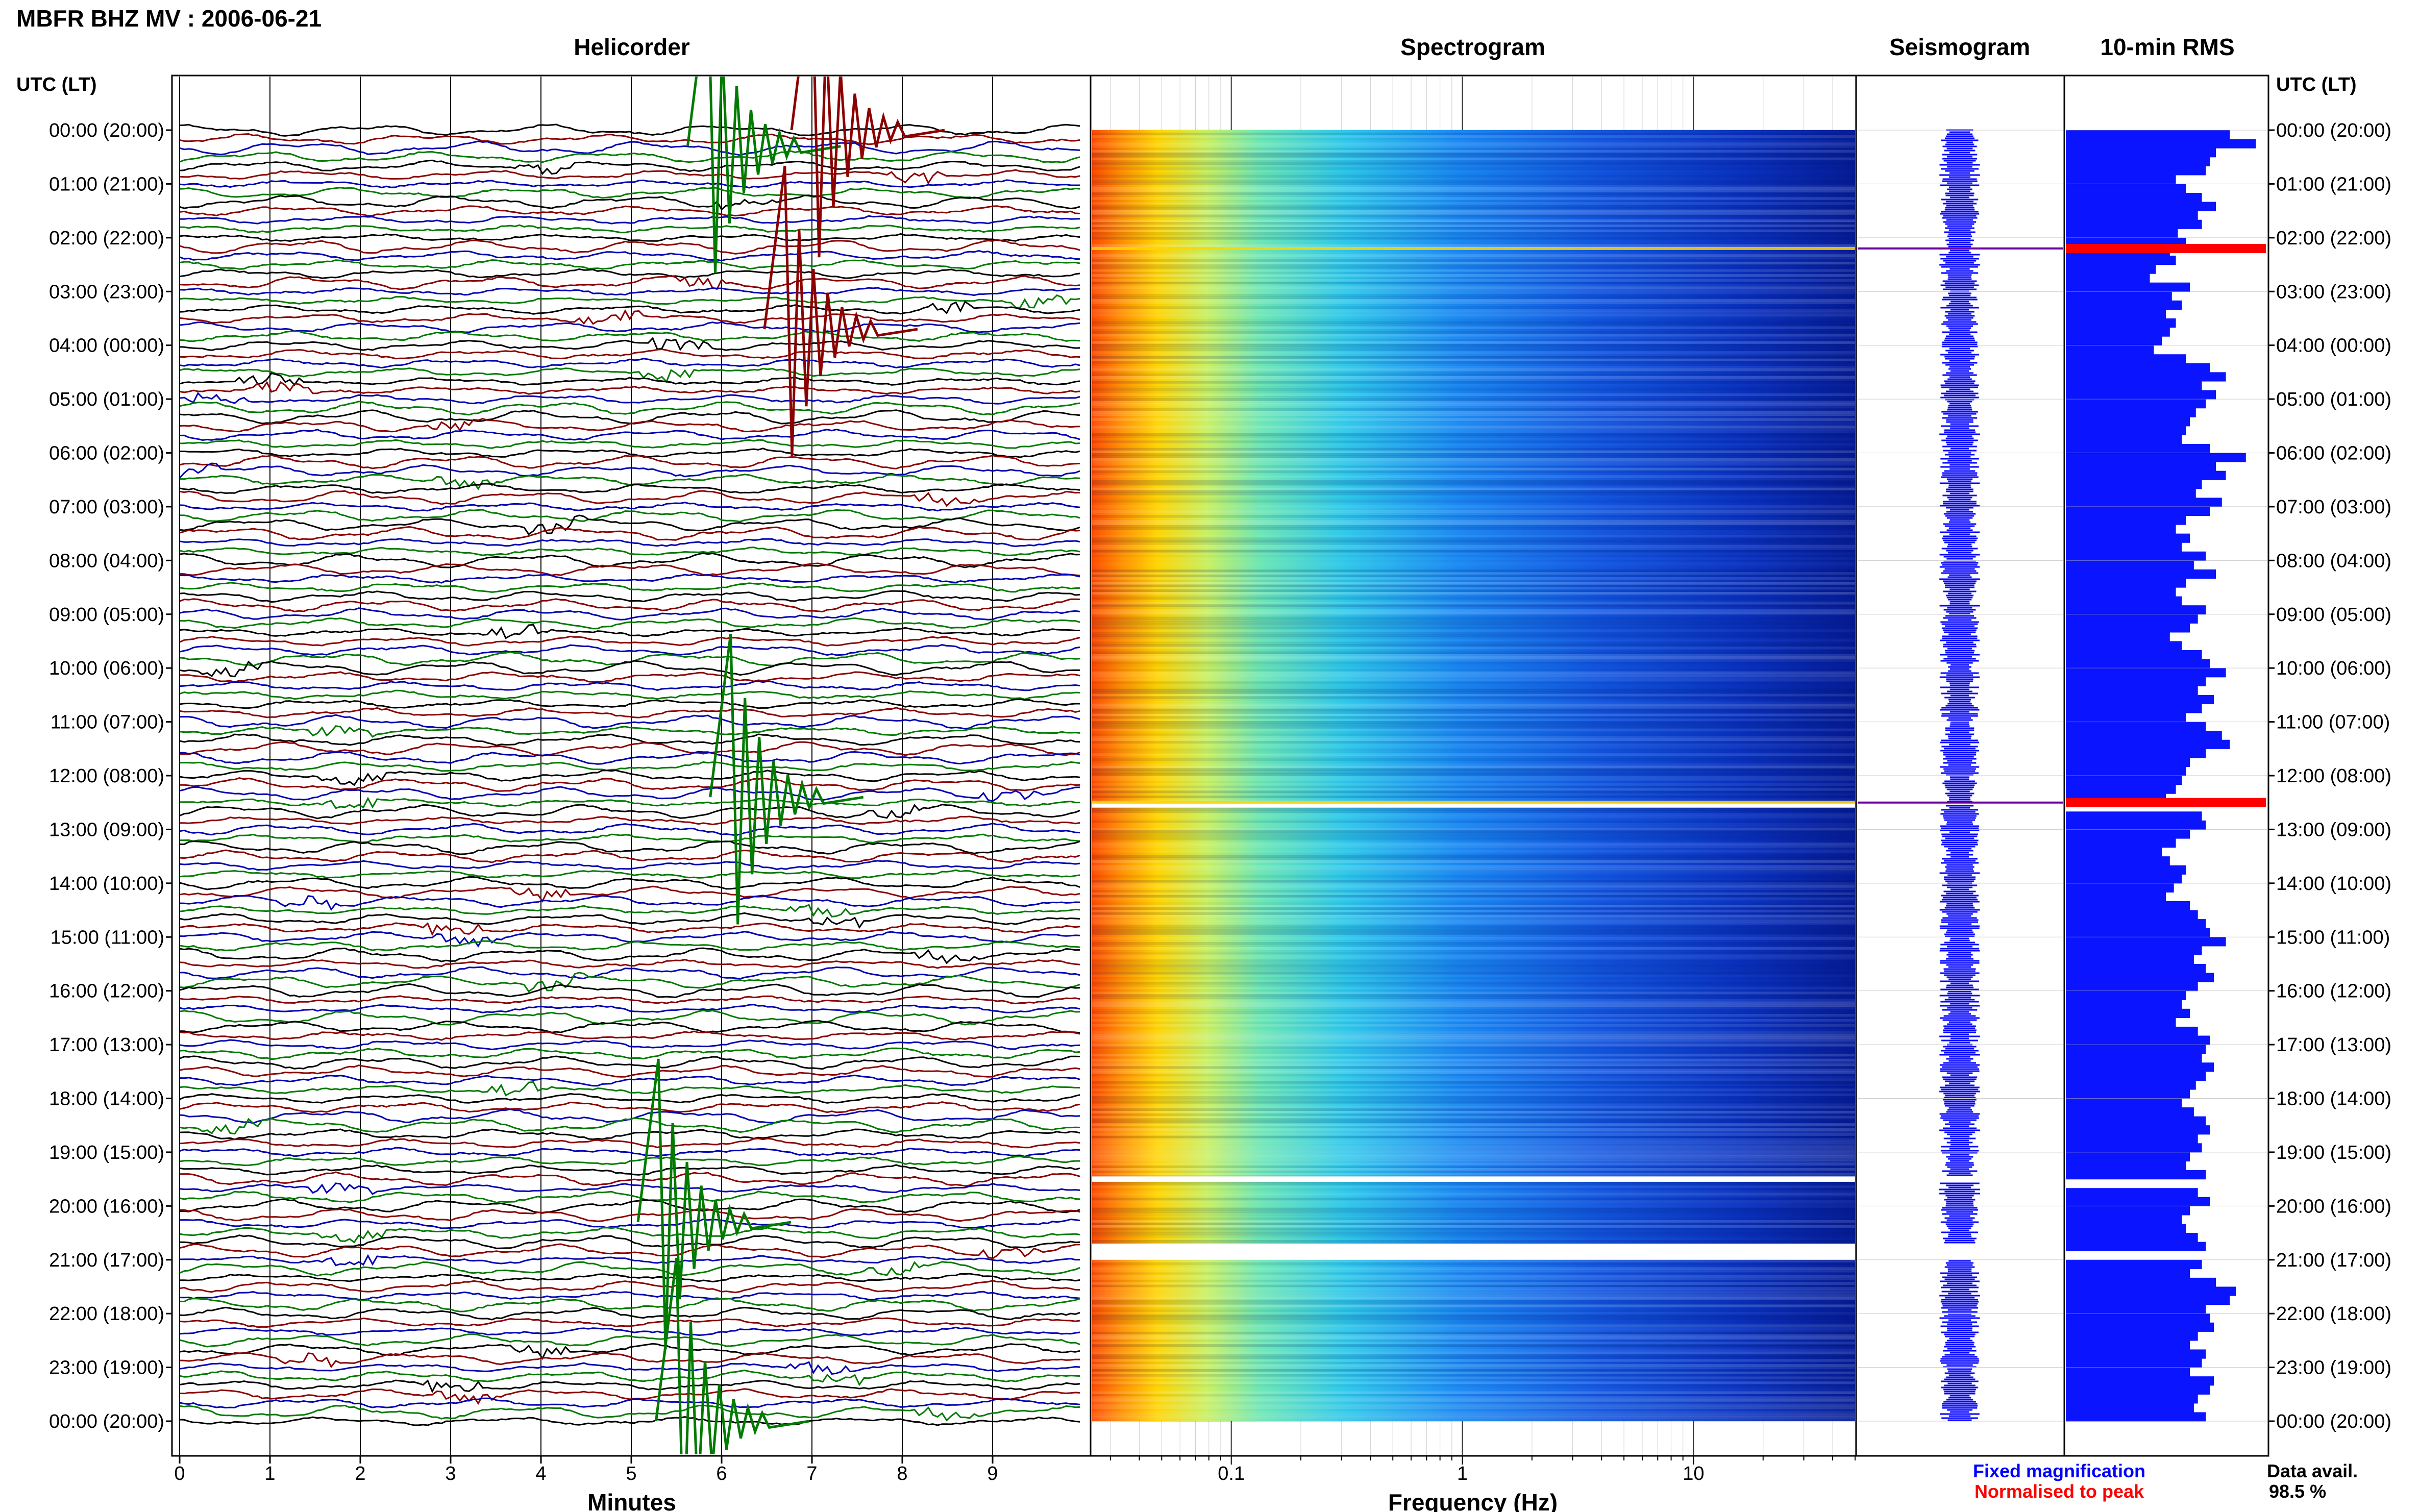 This screenshot has height=1512, width=2419. Describe the element at coordinates (106, 991) in the screenshot. I see `hour-label-left: 16:00 (12:00)` at that location.